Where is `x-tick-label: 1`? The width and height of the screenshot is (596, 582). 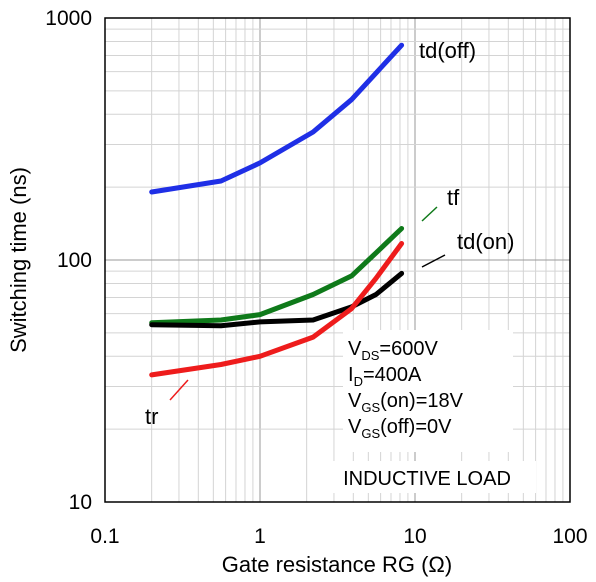 x-tick-label: 1 is located at coordinates (260, 536).